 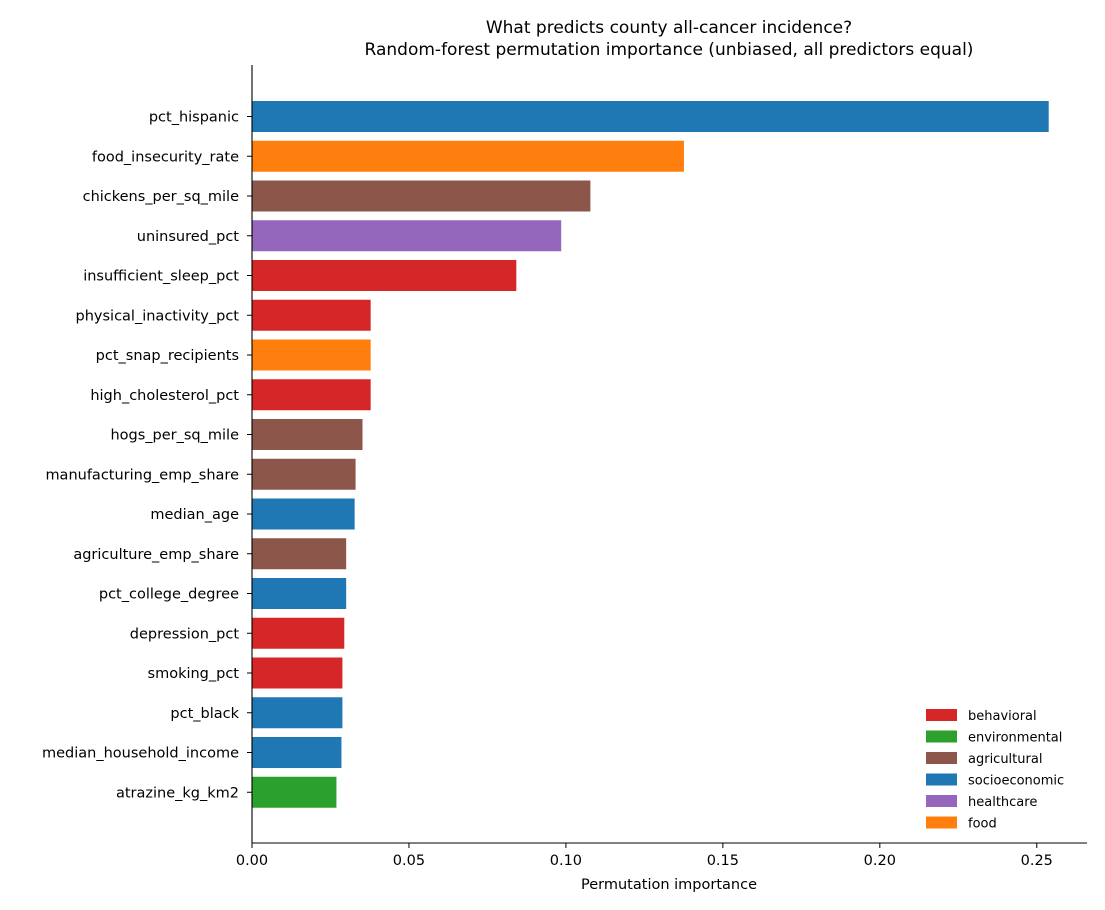 I want to click on bar-smoking-pct, so click(x=297, y=673).